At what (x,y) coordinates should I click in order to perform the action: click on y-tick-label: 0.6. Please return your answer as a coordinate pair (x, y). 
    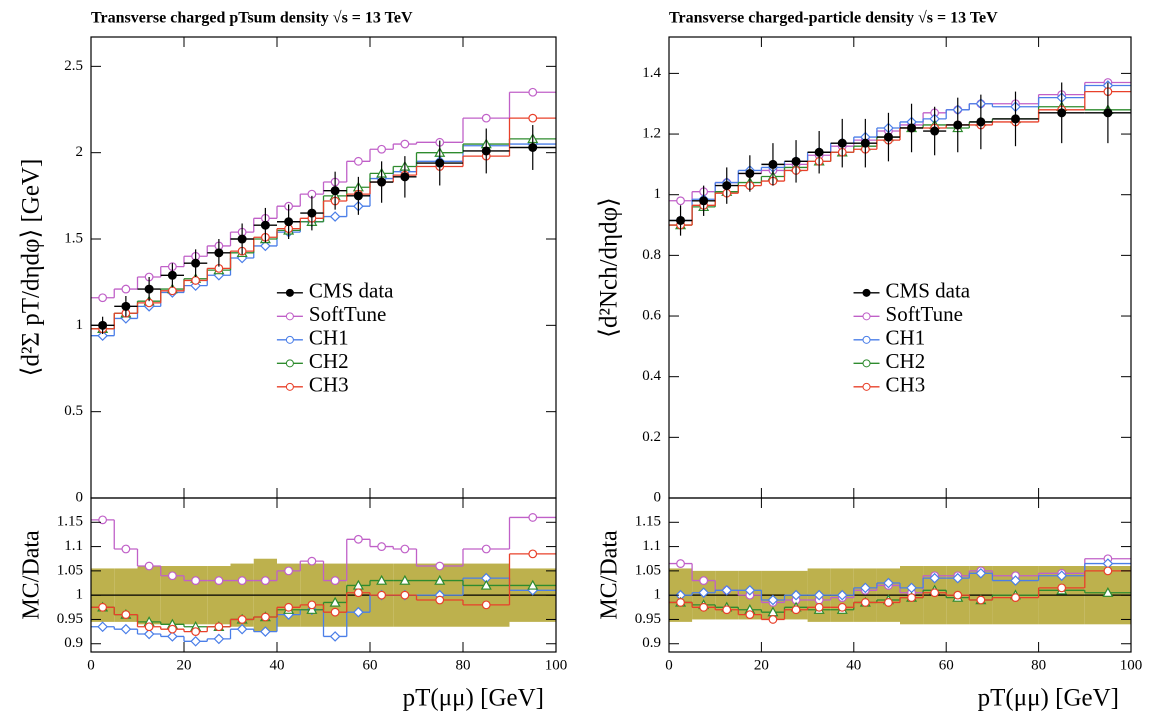
    Looking at the image, I should click on (651, 315).